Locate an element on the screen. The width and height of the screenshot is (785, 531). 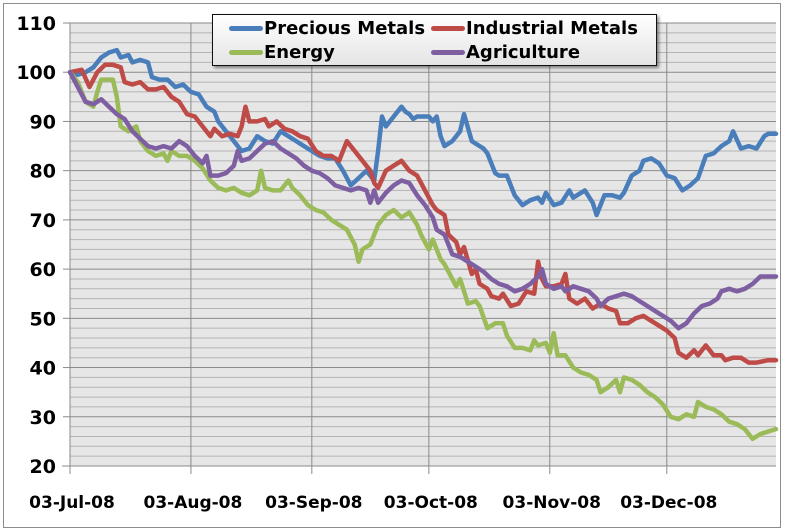
y-tick-label: 30 is located at coordinates (43, 418).